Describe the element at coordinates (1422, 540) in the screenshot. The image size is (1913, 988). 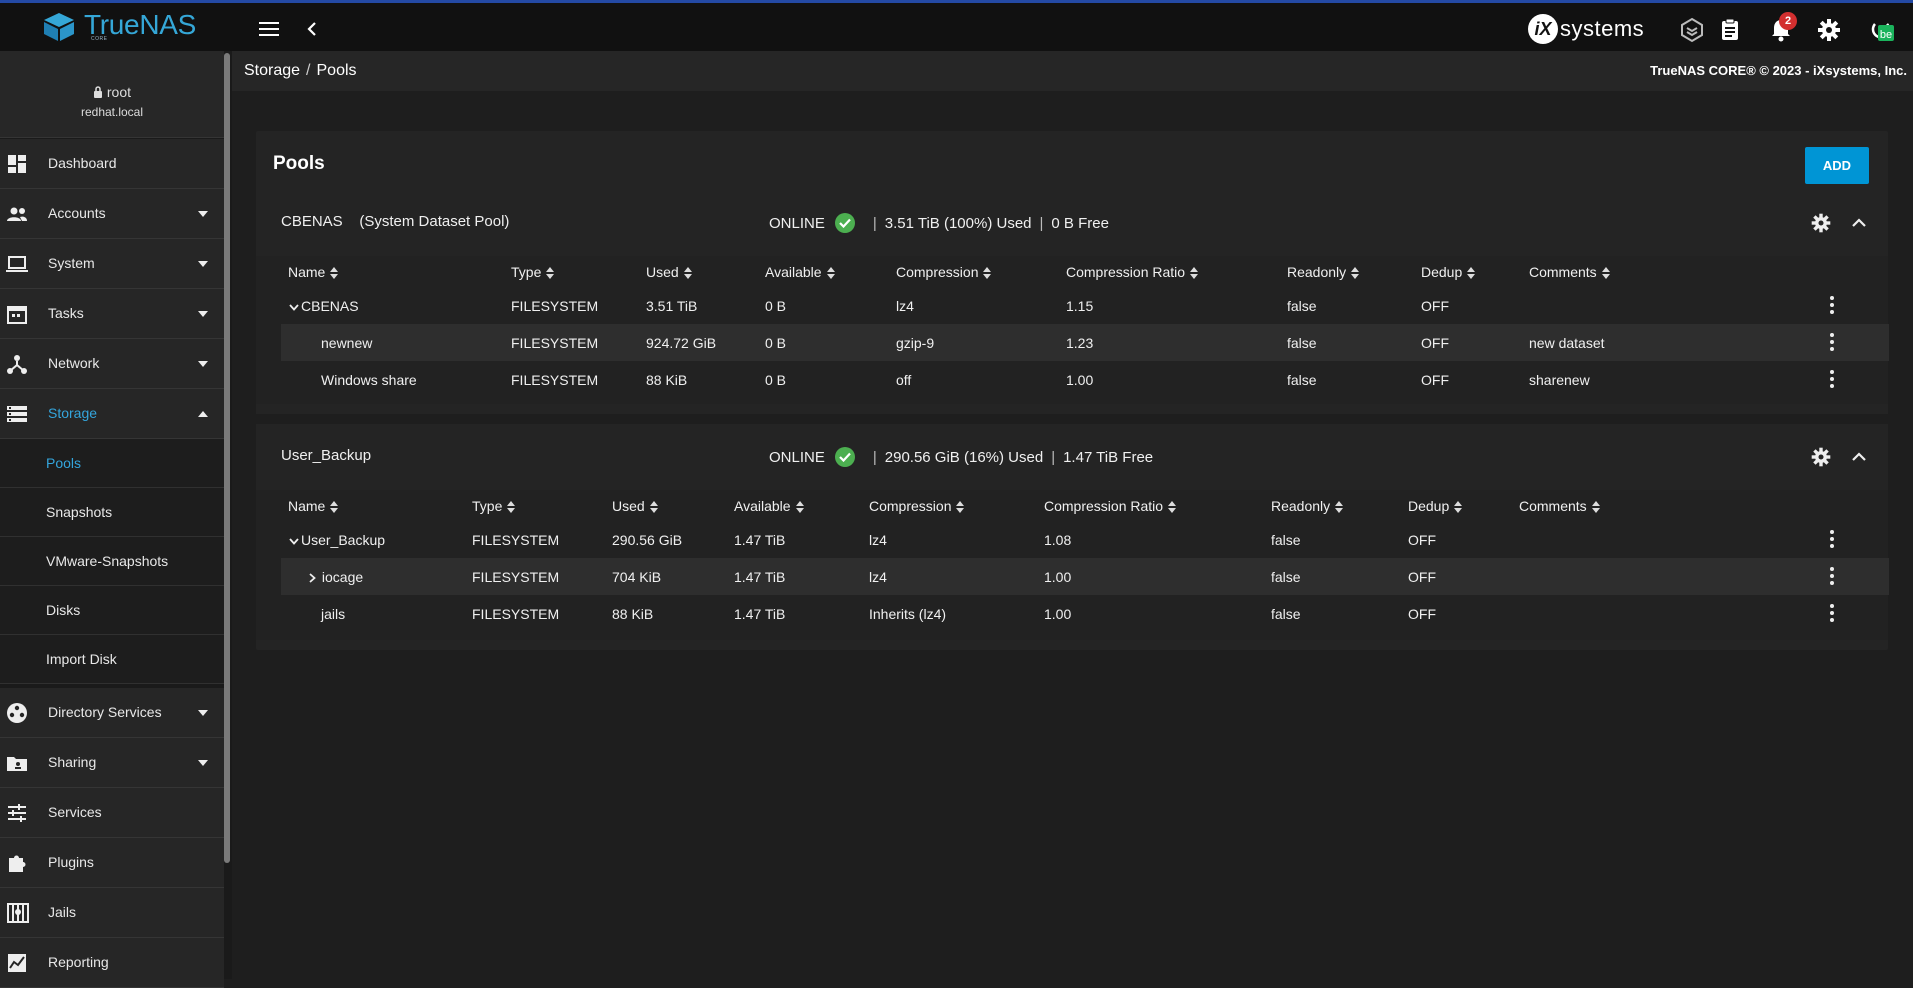
I see `cell-dedup: OFF` at that location.